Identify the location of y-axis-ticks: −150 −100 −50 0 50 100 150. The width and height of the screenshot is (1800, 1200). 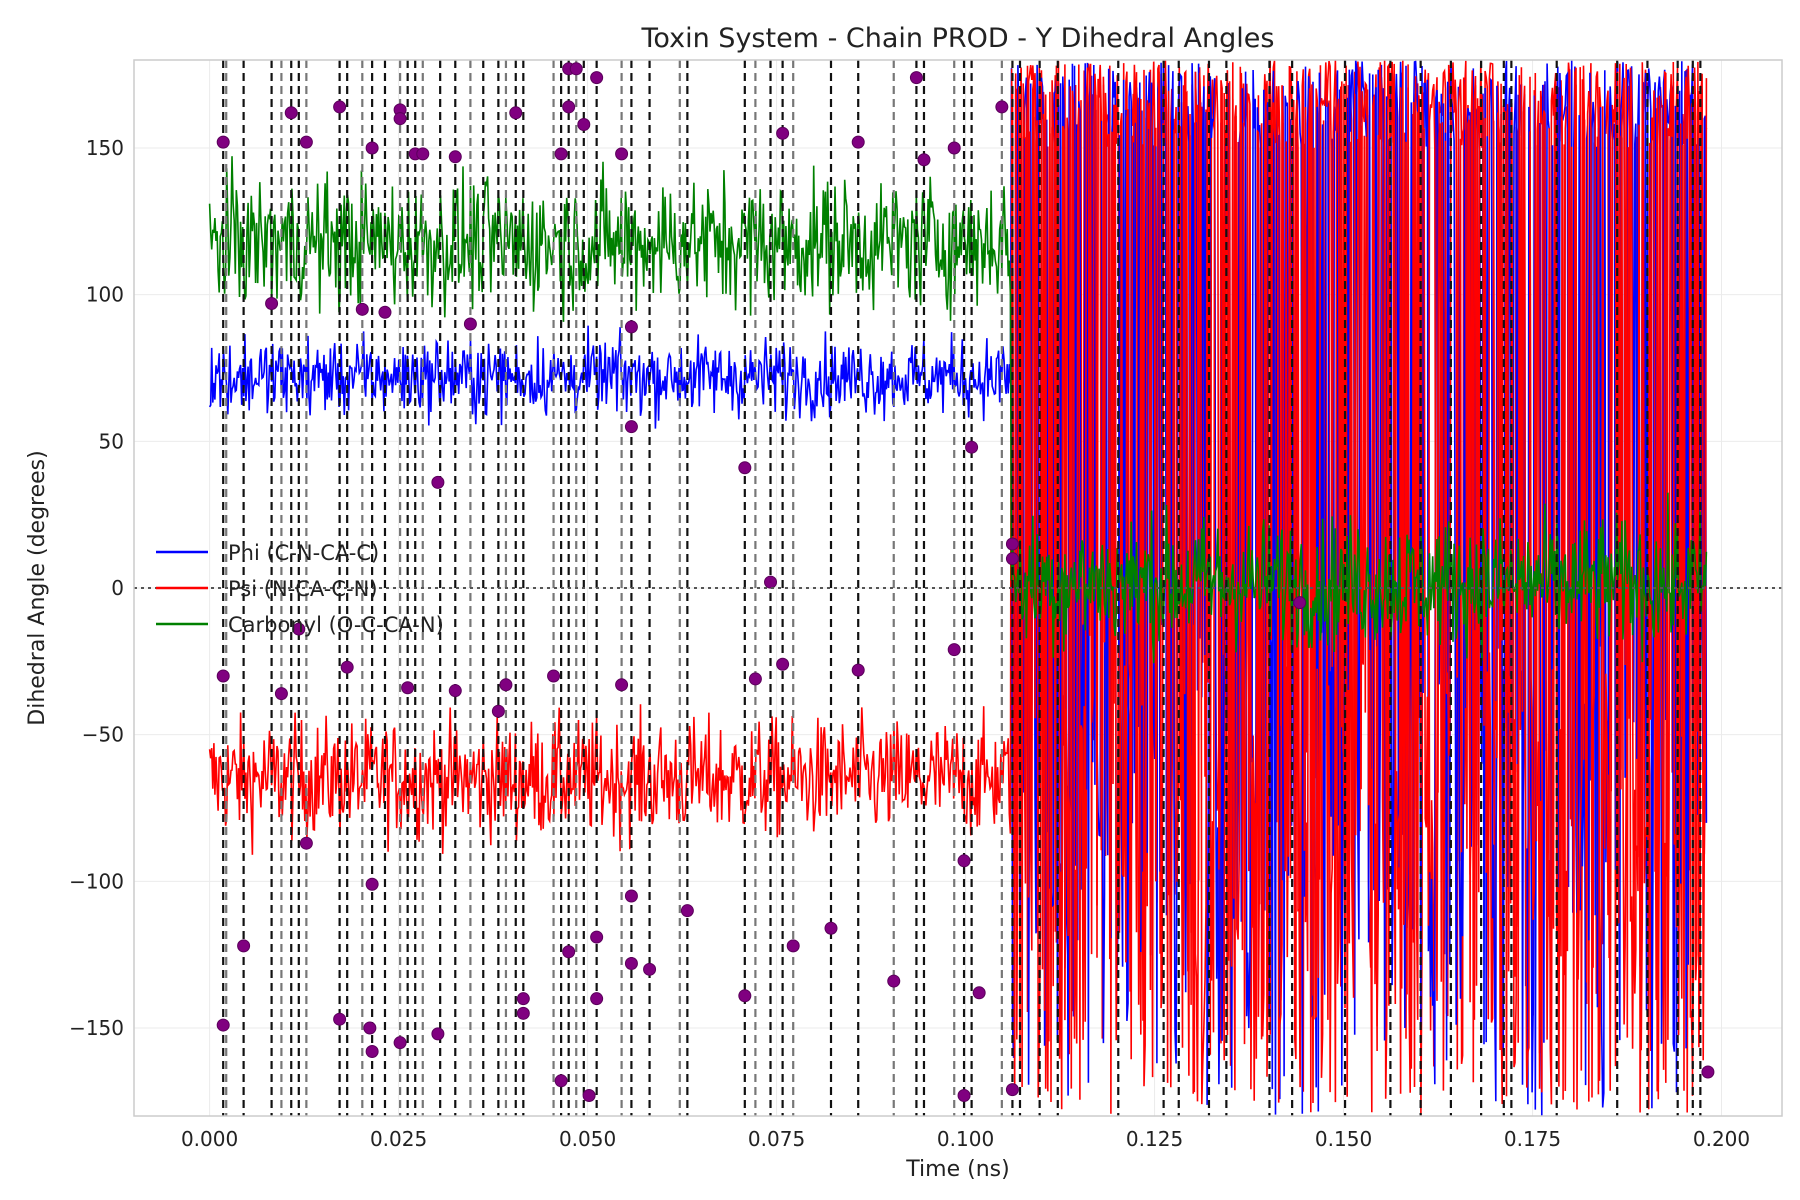
(96, 588).